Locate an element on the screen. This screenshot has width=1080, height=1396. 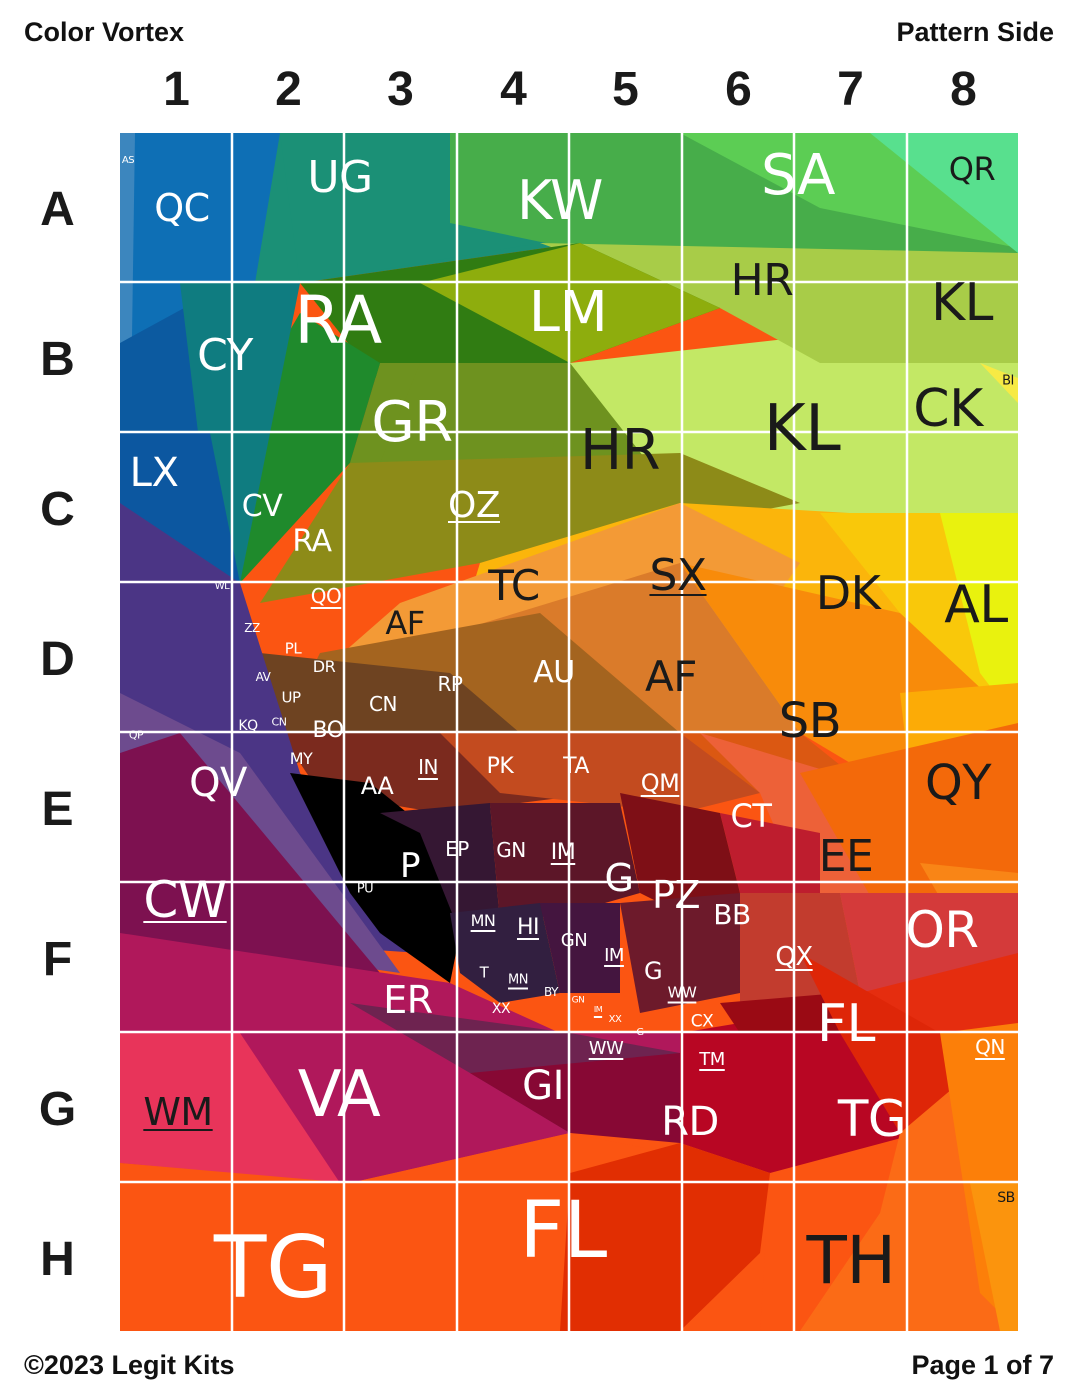
region-label: GR is located at coordinates (412, 422).